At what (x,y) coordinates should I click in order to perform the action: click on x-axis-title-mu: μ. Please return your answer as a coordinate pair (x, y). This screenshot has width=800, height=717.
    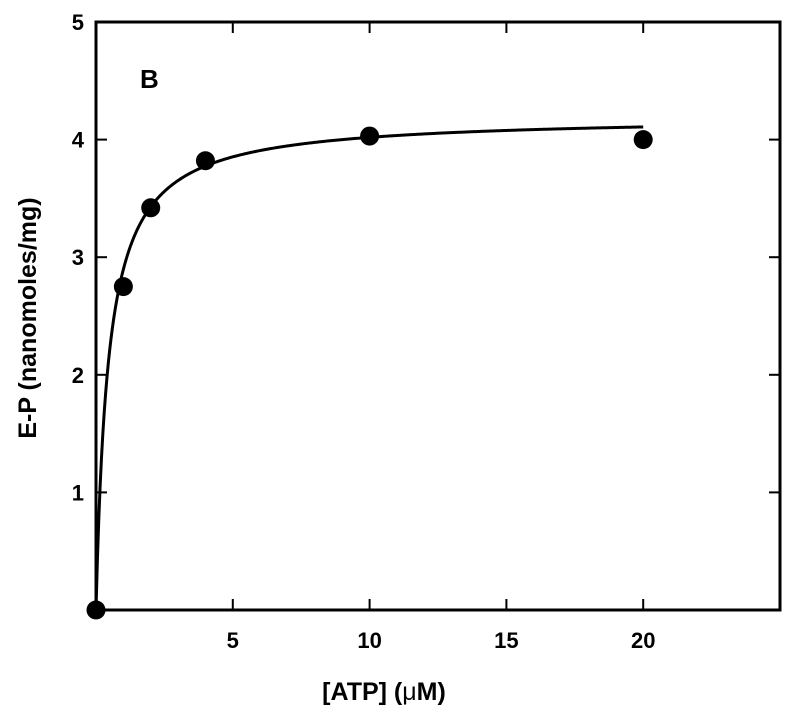
    Looking at the image, I should click on (409, 692).